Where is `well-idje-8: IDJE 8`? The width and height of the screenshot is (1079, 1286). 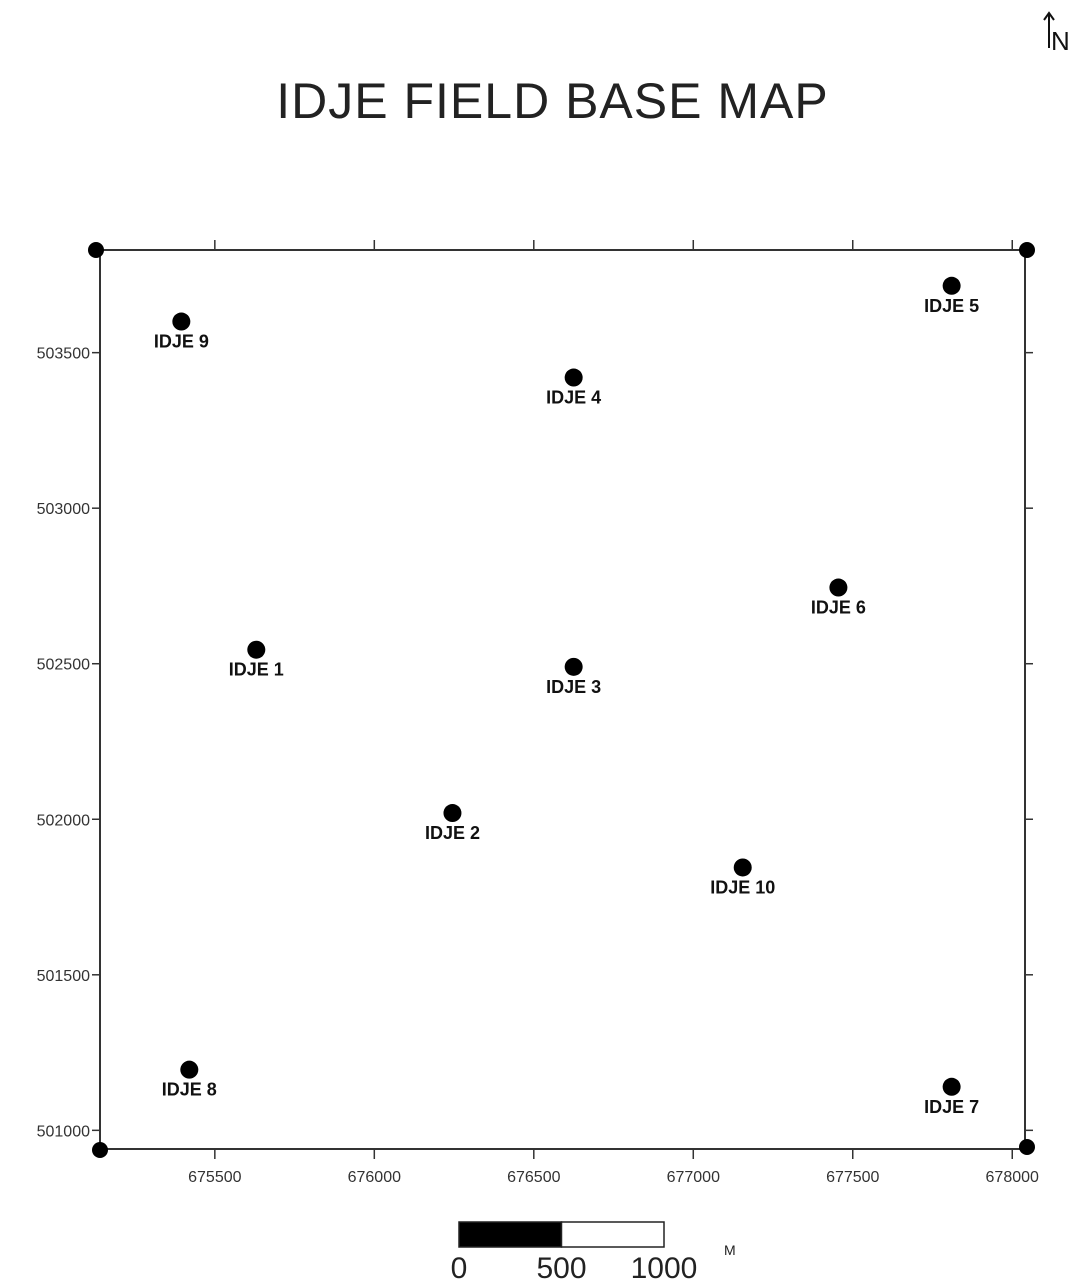 well-idje-8: IDJE 8 is located at coordinates (189, 1080).